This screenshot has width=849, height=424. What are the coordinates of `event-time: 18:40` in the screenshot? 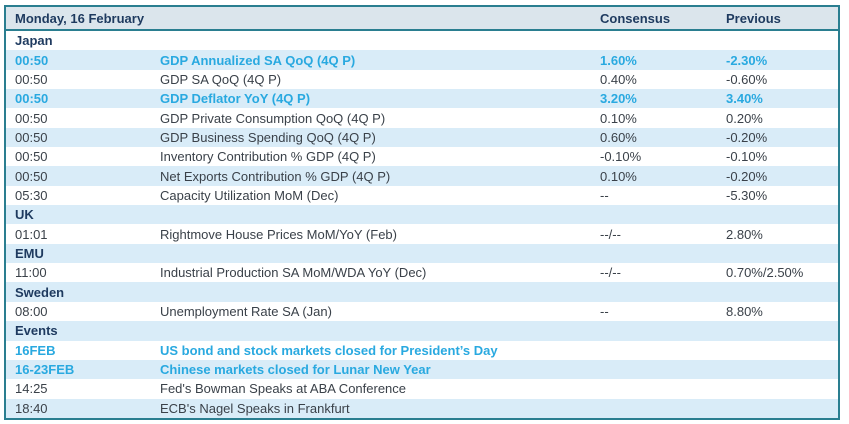 It's located at (31, 408).